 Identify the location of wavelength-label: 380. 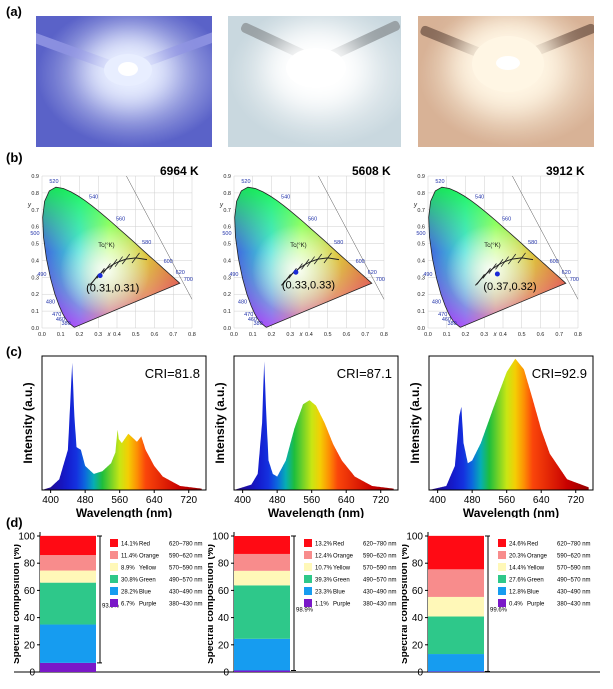
(257, 324).